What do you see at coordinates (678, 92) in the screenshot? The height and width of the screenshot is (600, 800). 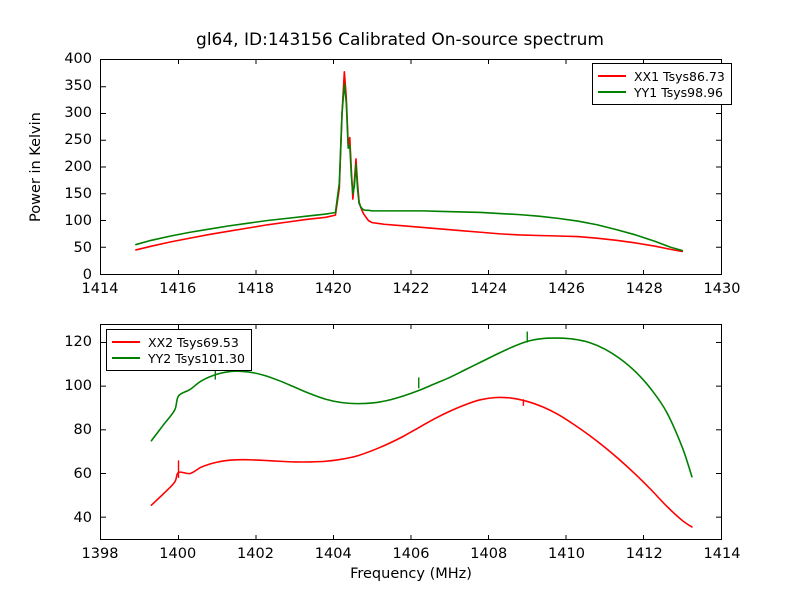 I see `legend-label-yy1: YY1 Tsys98.96` at bounding box center [678, 92].